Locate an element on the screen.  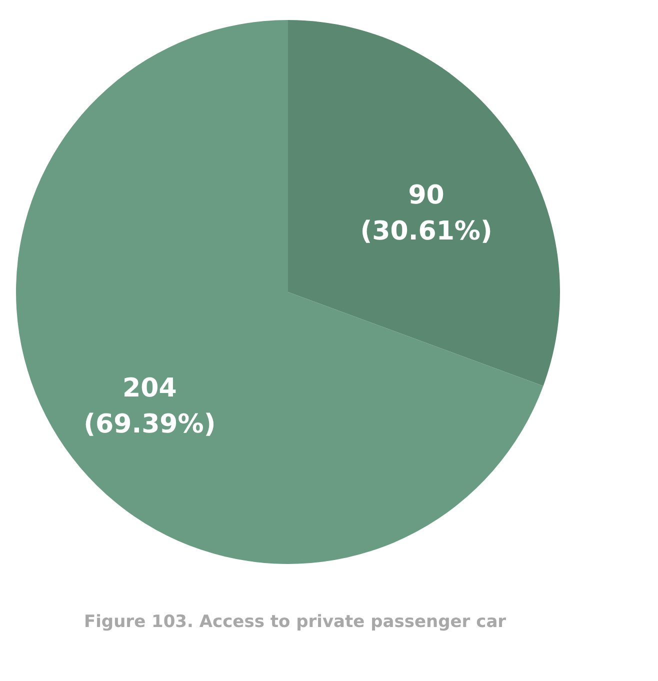
caption: Figure 103. Access to private passenger car is located at coordinates (295, 622).